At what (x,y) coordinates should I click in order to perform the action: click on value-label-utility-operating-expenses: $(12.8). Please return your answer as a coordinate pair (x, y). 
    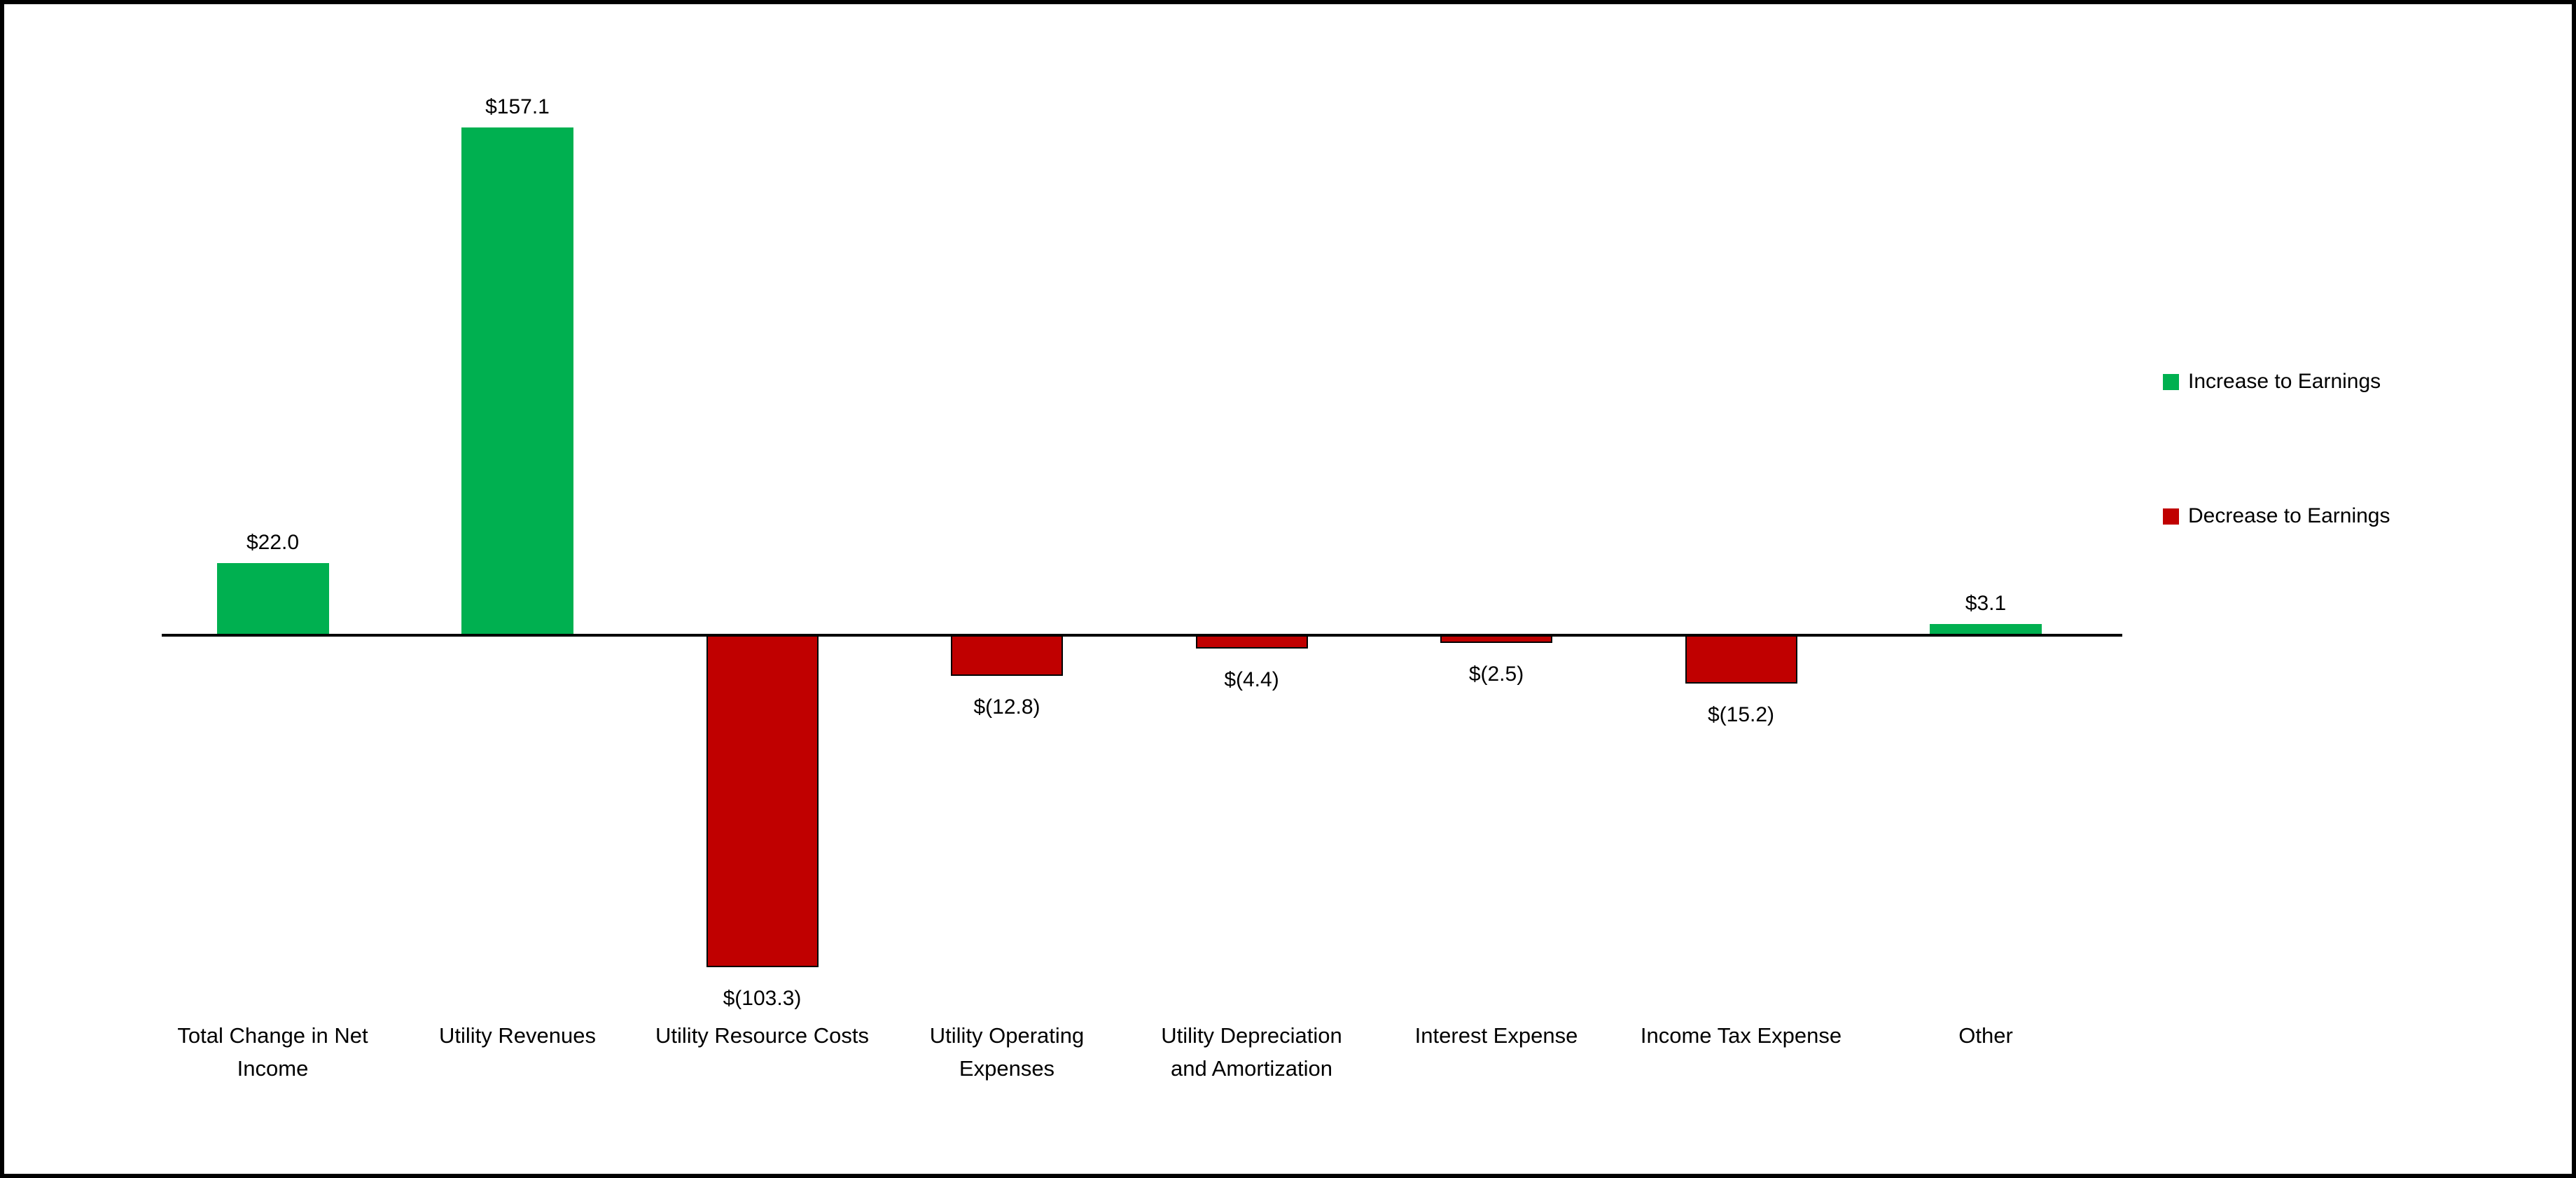
    Looking at the image, I should click on (1006, 707).